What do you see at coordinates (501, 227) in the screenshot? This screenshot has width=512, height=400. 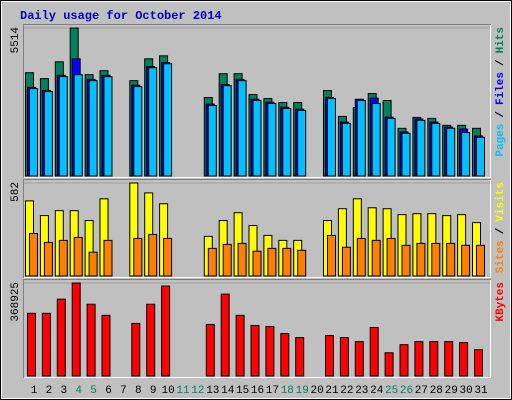 I see `legend: Sites / Visits` at bounding box center [501, 227].